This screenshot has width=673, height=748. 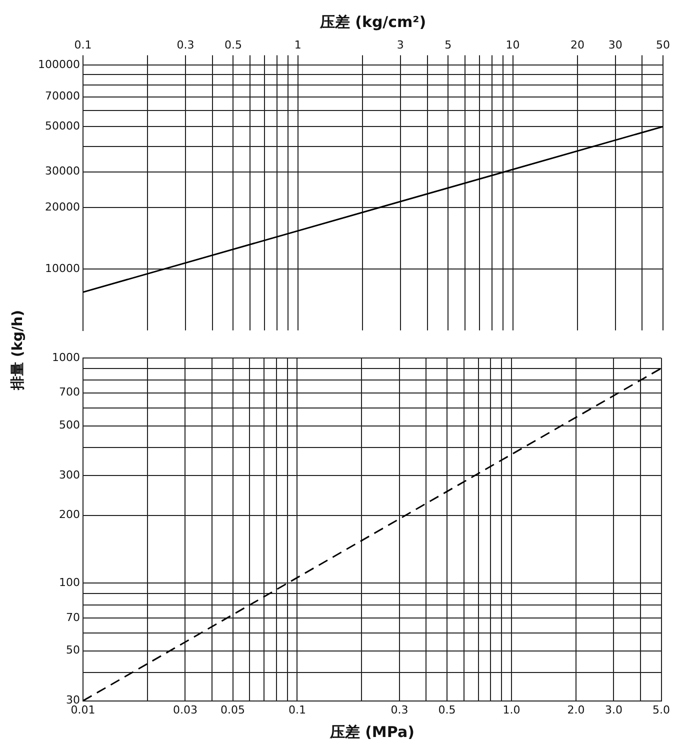 What do you see at coordinates (613, 709) in the screenshot?
I see `x-tick-label: 3.0` at bounding box center [613, 709].